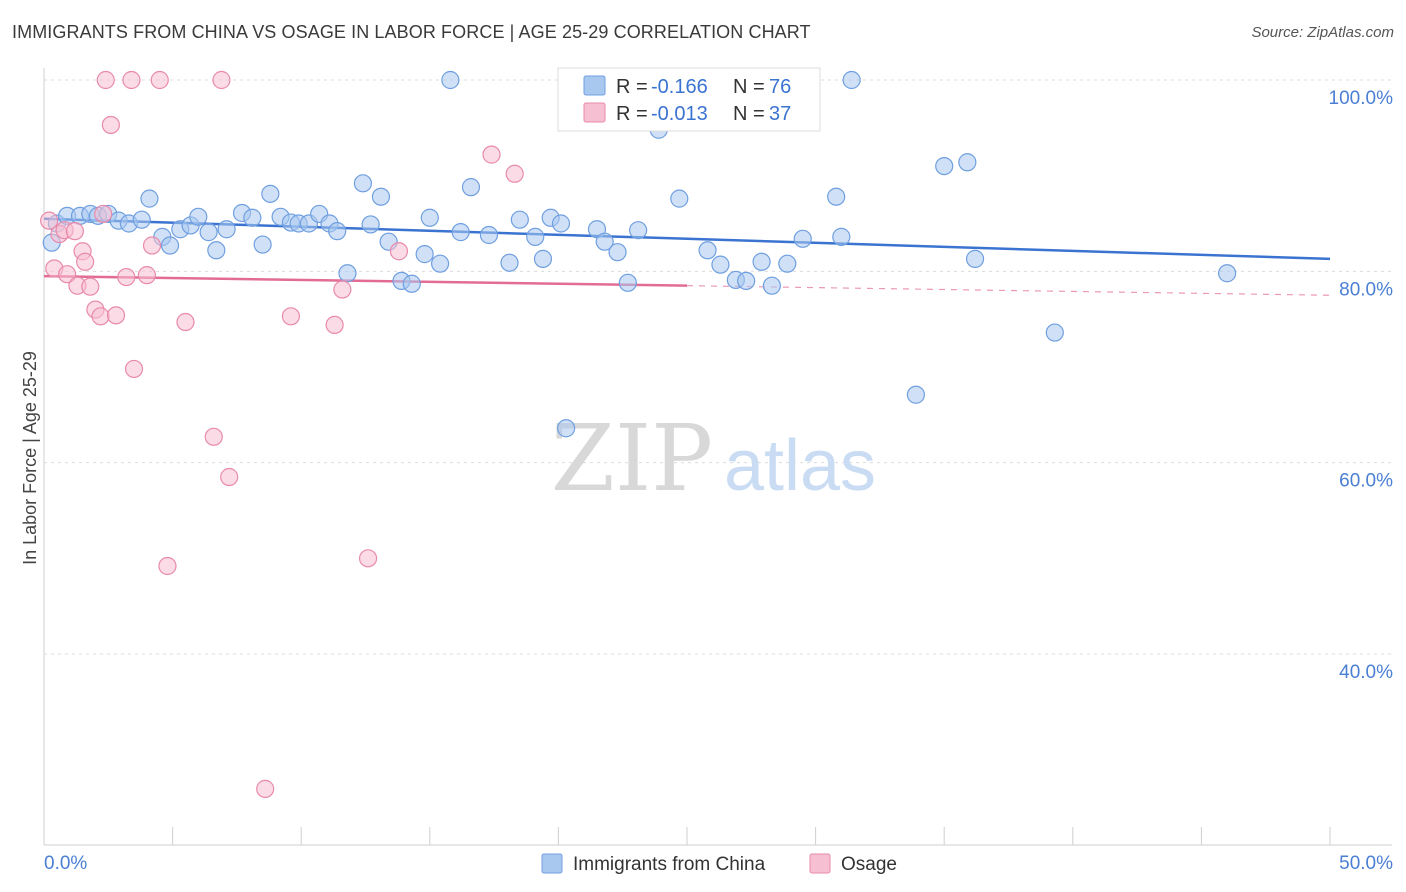  I want to click on legend-r-label-china: R =, so click(632, 87).